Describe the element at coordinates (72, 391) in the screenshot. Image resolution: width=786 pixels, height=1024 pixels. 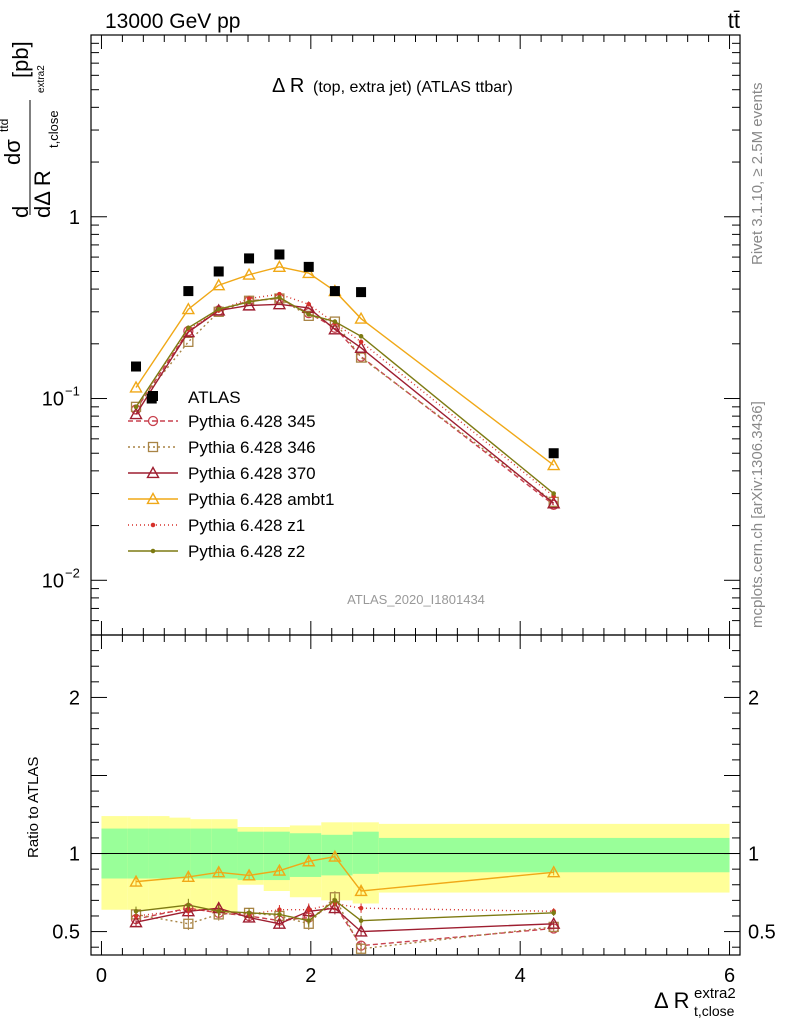
I see `main-y-tick-exponent: −1` at that location.